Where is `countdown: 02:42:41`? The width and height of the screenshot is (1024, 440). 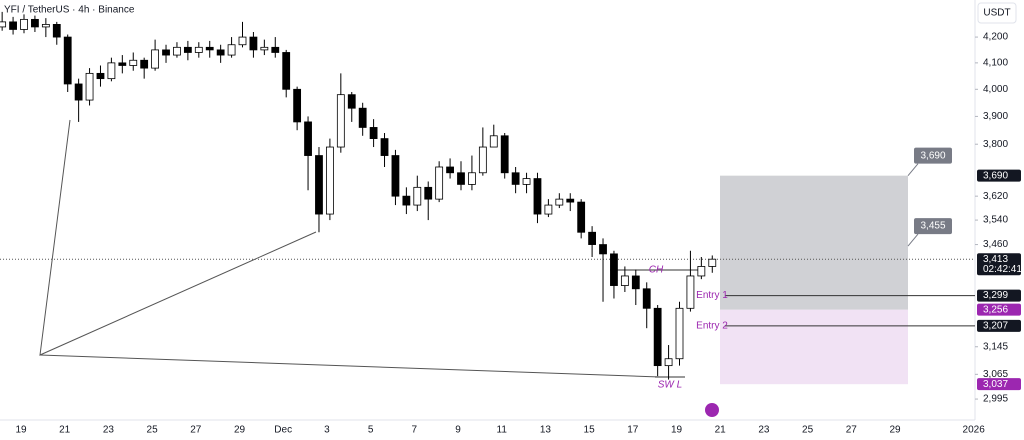 countdown: 02:42:41 is located at coordinates (1002, 269).